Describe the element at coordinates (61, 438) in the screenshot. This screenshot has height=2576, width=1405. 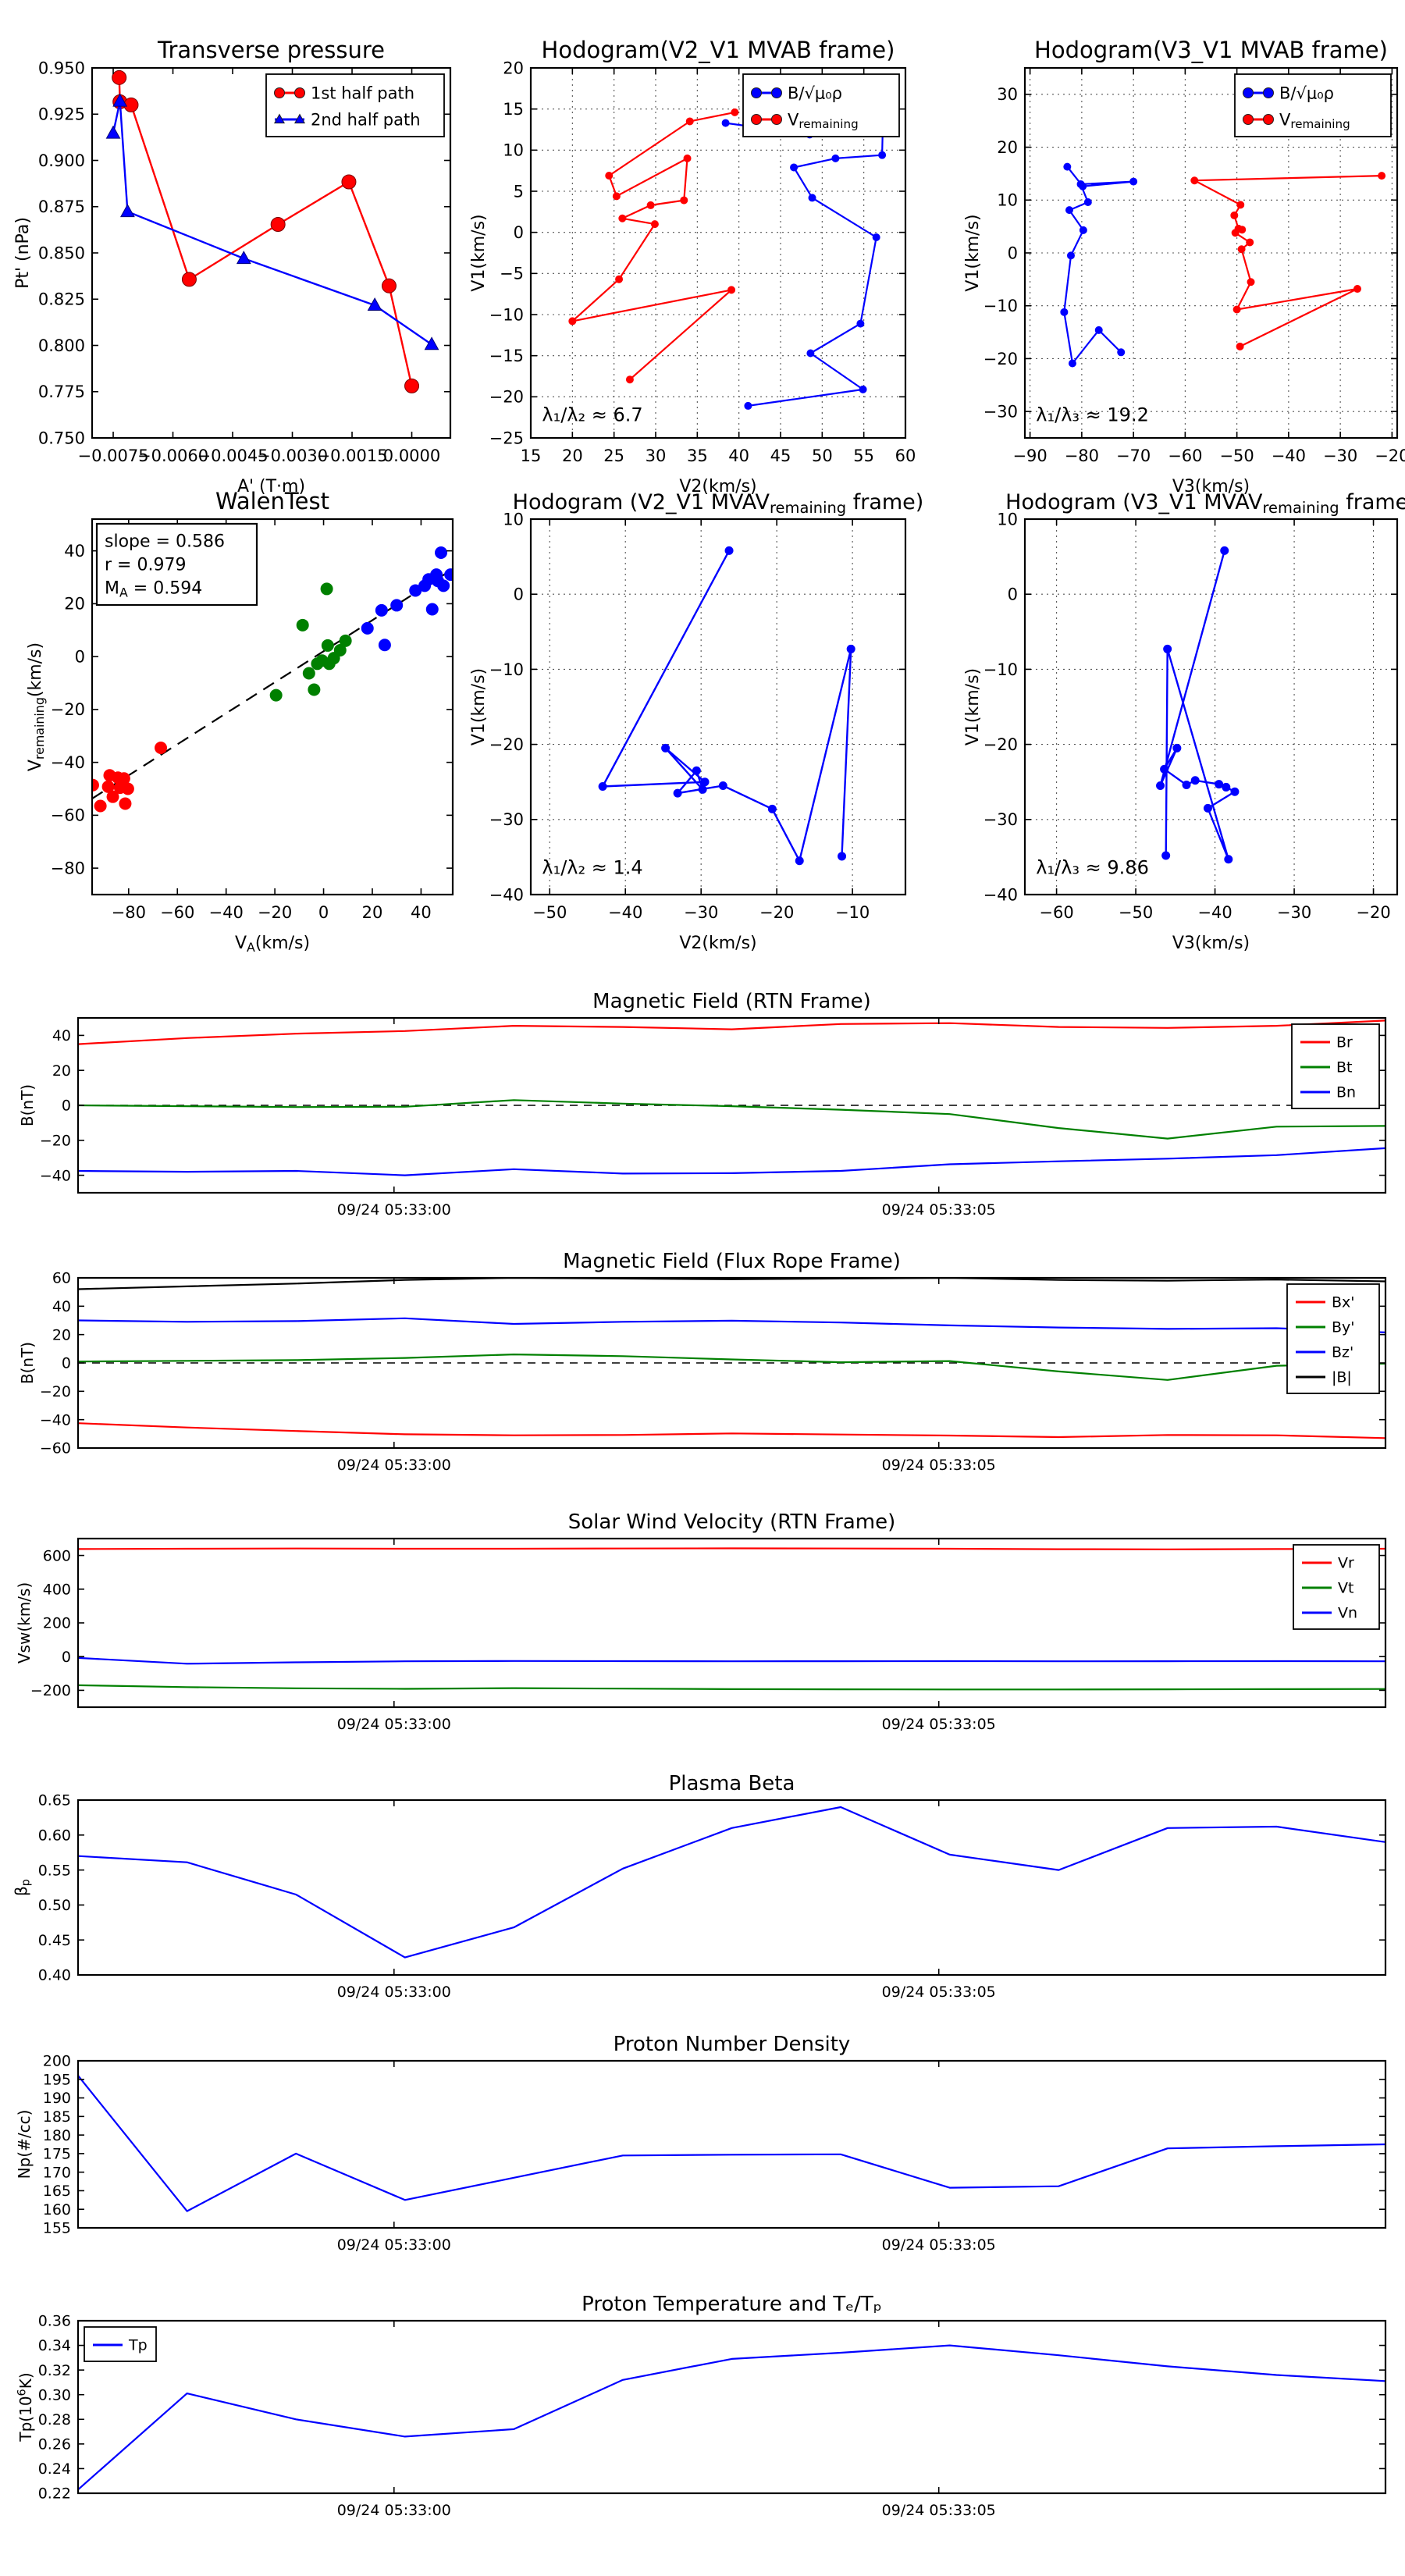
I see `y-tick-label: 0.750` at that location.